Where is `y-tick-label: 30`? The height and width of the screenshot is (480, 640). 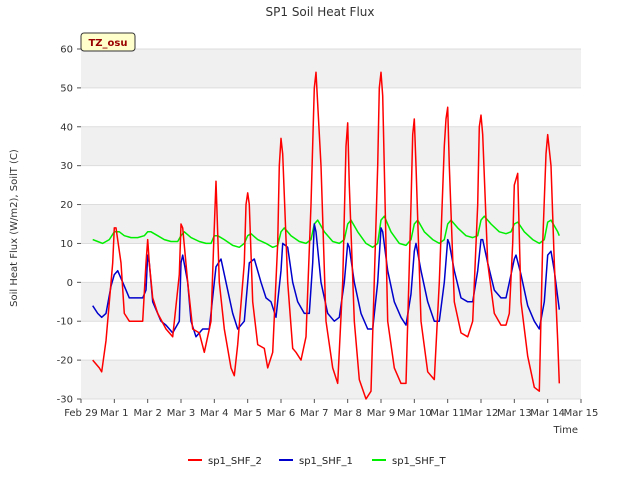
y-tick-label: 30 is located at coordinates (66, 166).